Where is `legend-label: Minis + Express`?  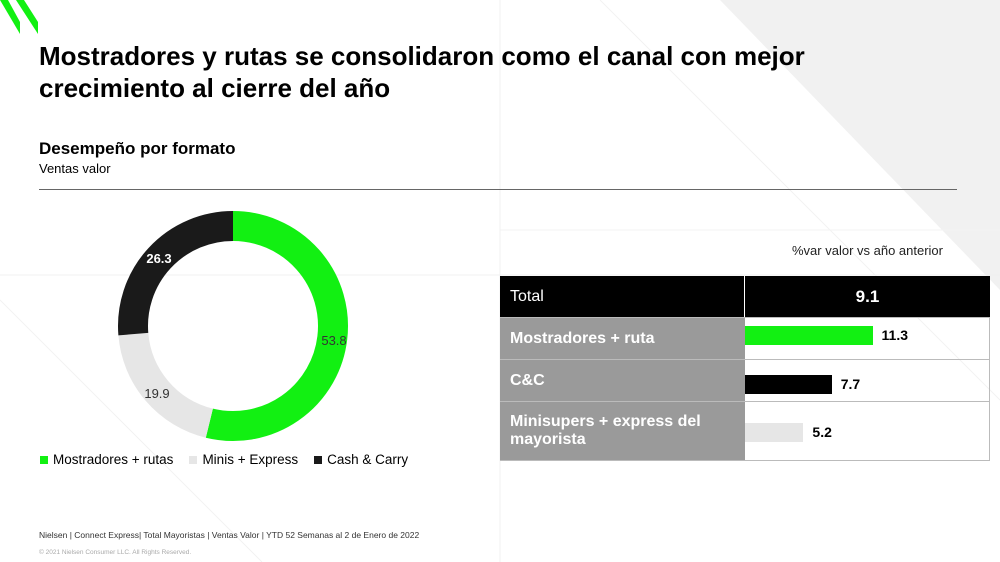
legend-label: Minis + Express is located at coordinates (250, 459).